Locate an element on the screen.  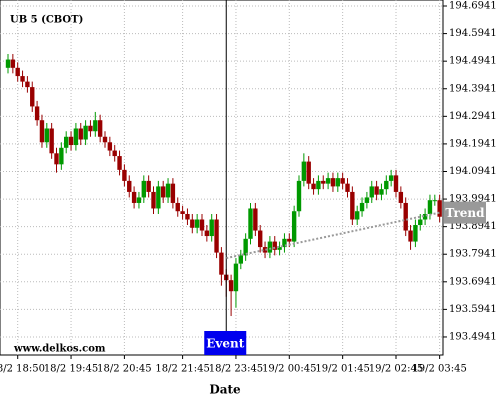
x-axis-title: Date is located at coordinates (225, 390).